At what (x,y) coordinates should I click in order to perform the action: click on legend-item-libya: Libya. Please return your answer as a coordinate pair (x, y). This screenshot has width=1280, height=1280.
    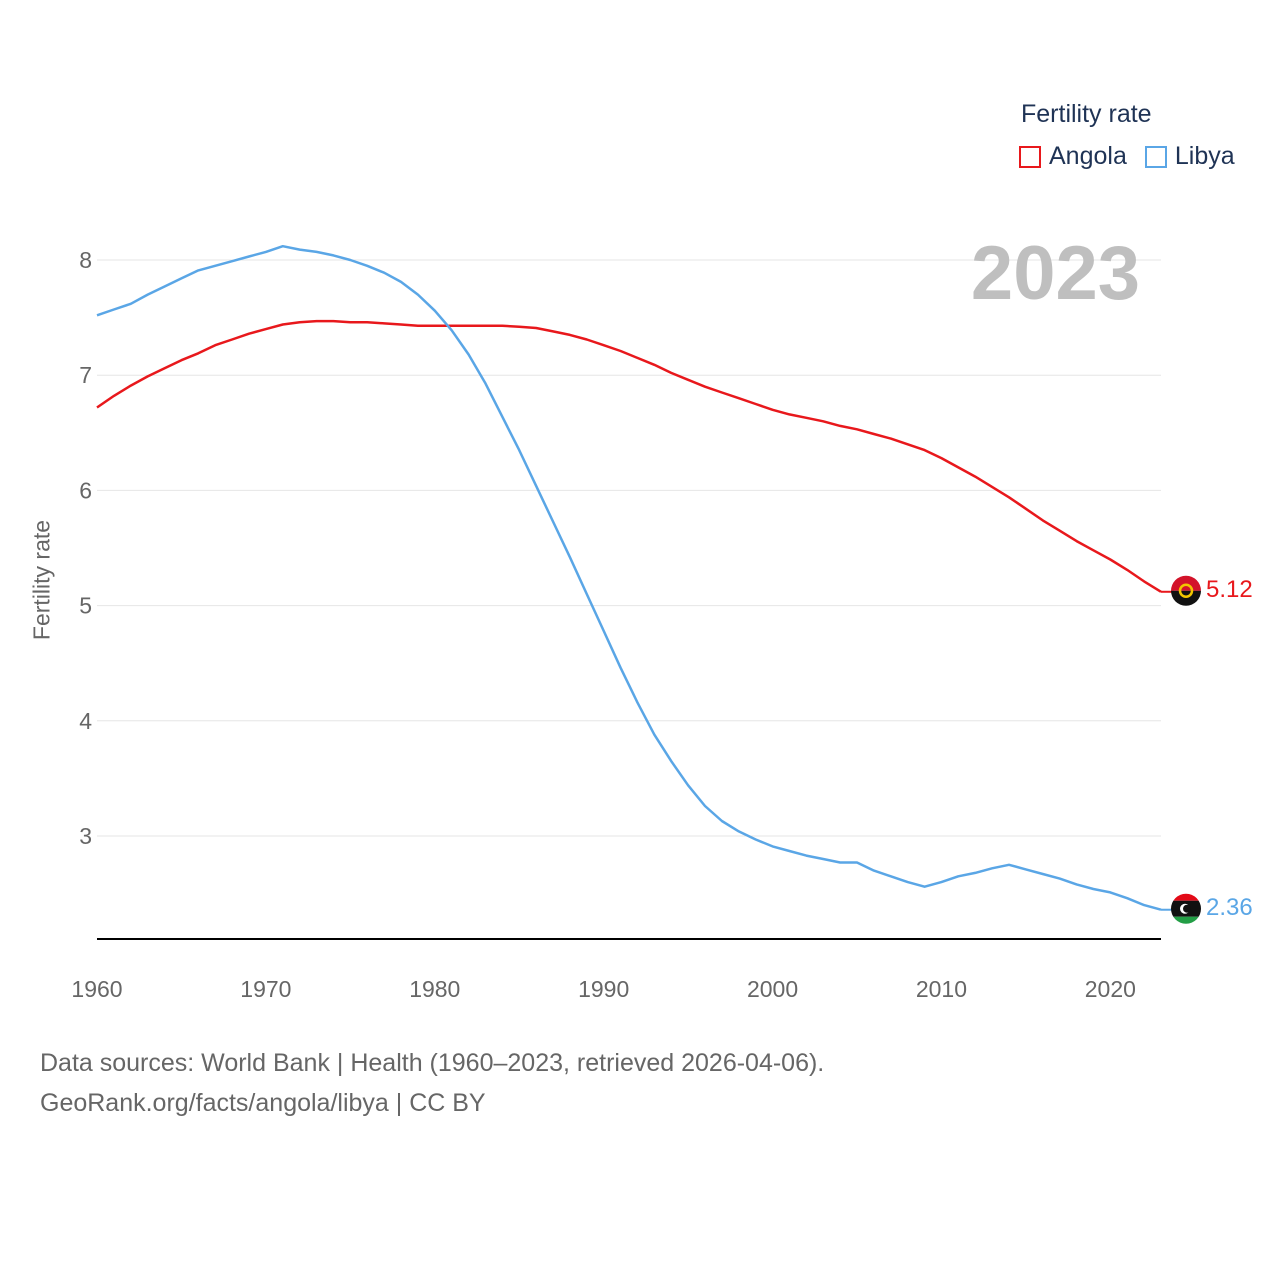
    Looking at the image, I should click on (1189, 156).